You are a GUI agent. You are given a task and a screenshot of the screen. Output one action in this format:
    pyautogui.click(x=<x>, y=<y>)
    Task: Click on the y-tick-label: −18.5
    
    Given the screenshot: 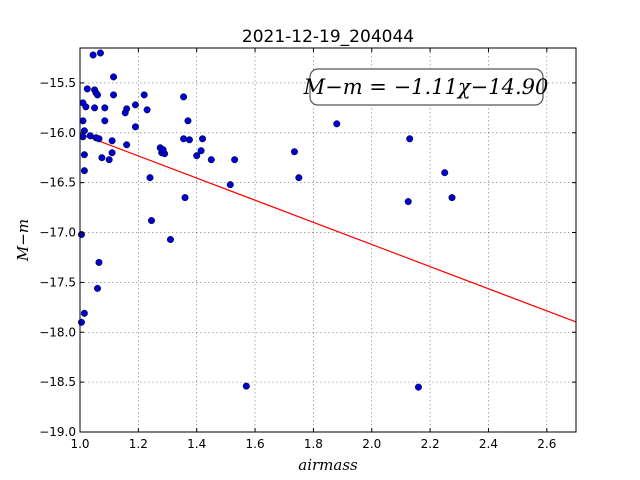 What is the action you would take?
    pyautogui.click(x=57, y=382)
    